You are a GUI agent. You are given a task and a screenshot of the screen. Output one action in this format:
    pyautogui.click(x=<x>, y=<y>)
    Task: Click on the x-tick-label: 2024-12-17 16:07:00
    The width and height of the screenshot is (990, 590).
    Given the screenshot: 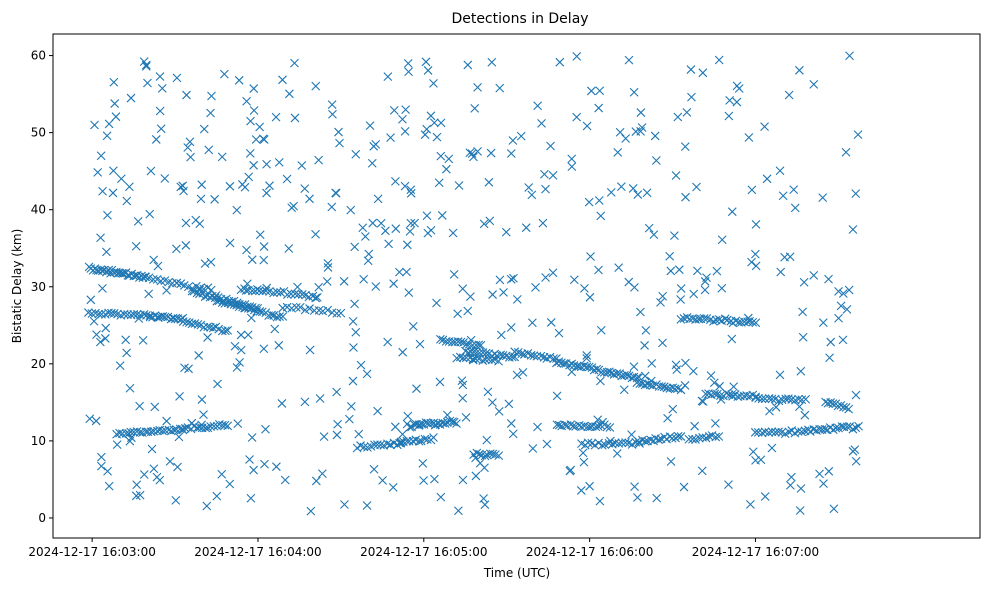 What is the action you would take?
    pyautogui.click(x=755, y=552)
    